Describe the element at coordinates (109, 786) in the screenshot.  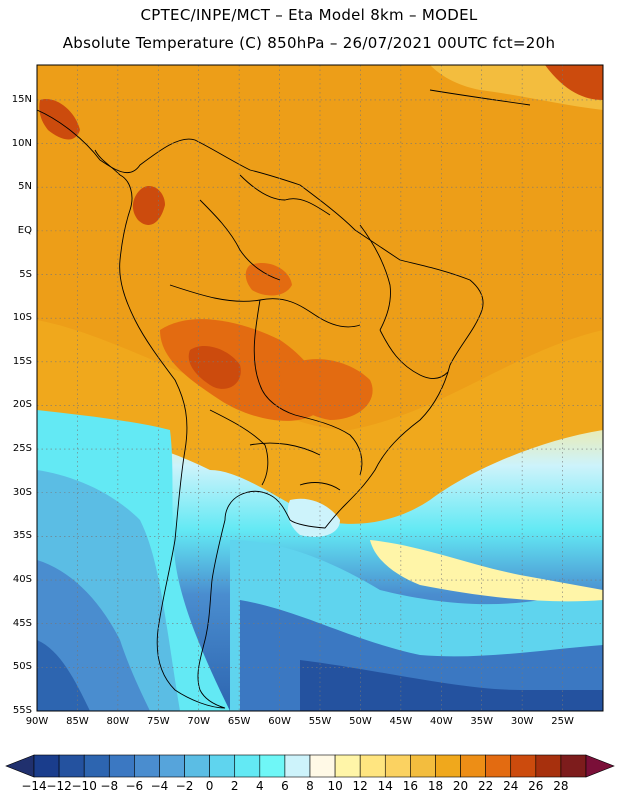
I see `colorbar-label: −8` at that location.